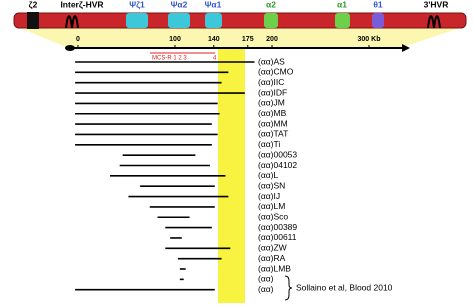 The image size is (474, 308). What do you see at coordinates (271, 206) in the screenshot?
I see `deletion-label: (αα)LM` at bounding box center [271, 206].